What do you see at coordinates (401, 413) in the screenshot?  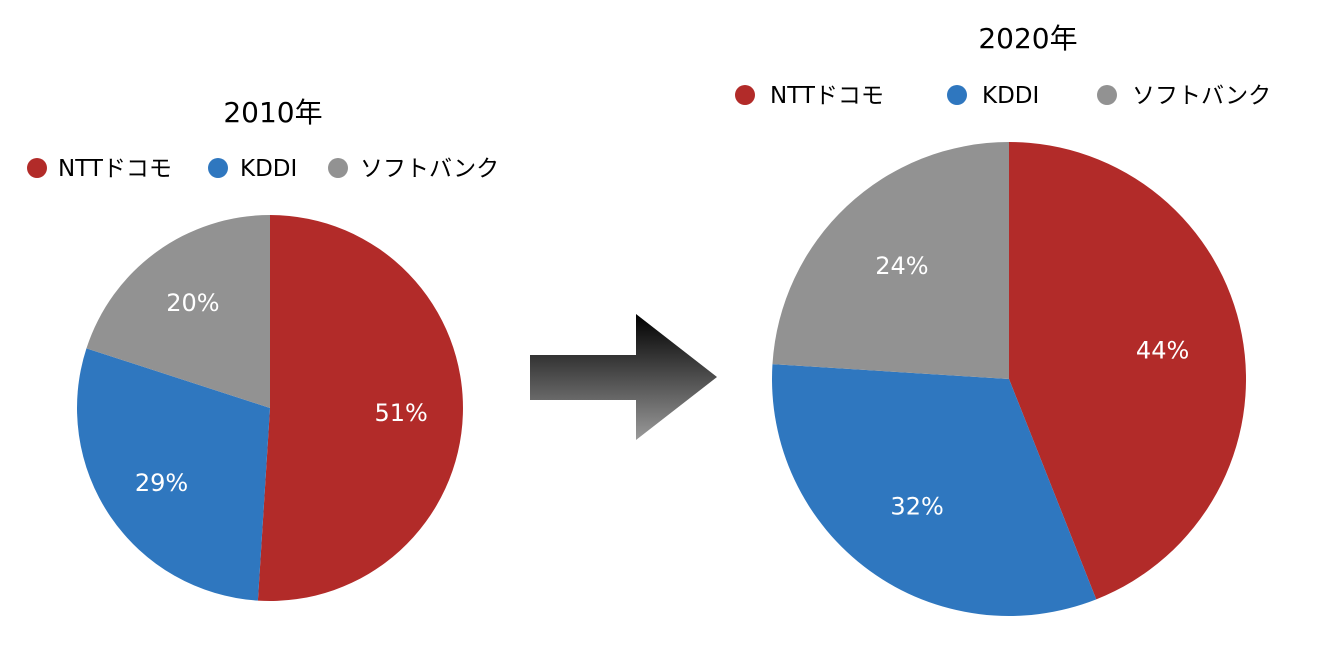 I see `slice-value-label: 51%` at bounding box center [401, 413].